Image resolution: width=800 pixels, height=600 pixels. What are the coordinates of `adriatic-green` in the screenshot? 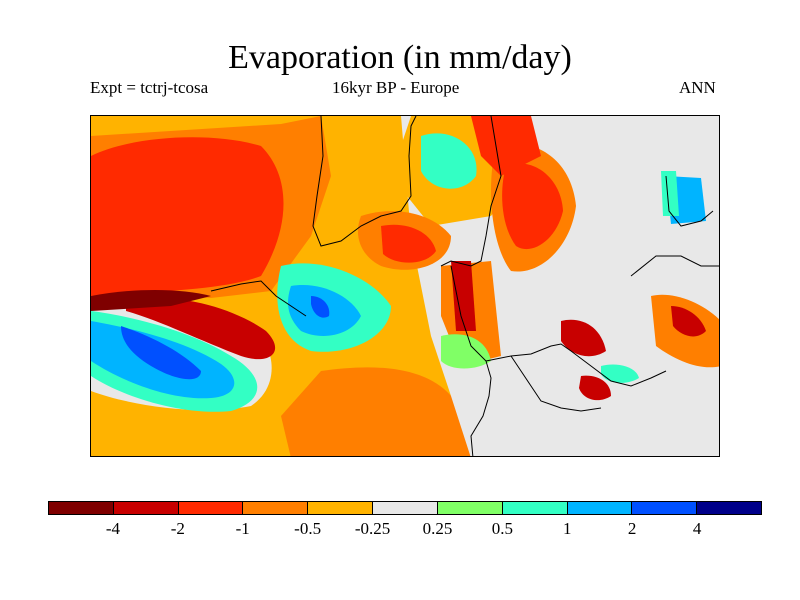 It's located at (466, 351).